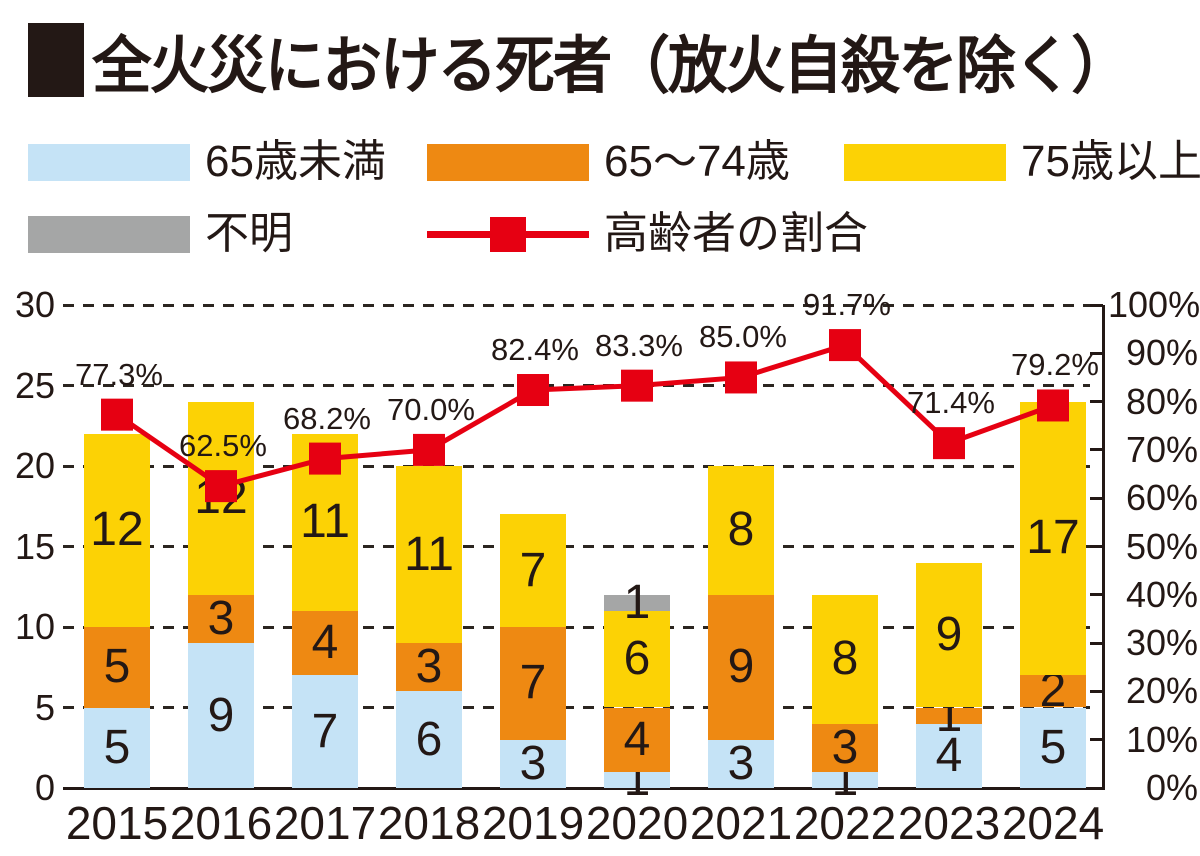 Image resolution: width=1200 pixels, height=856 pixels. I want to click on bar-2023-segment-over-75: 9, so click(949, 635).